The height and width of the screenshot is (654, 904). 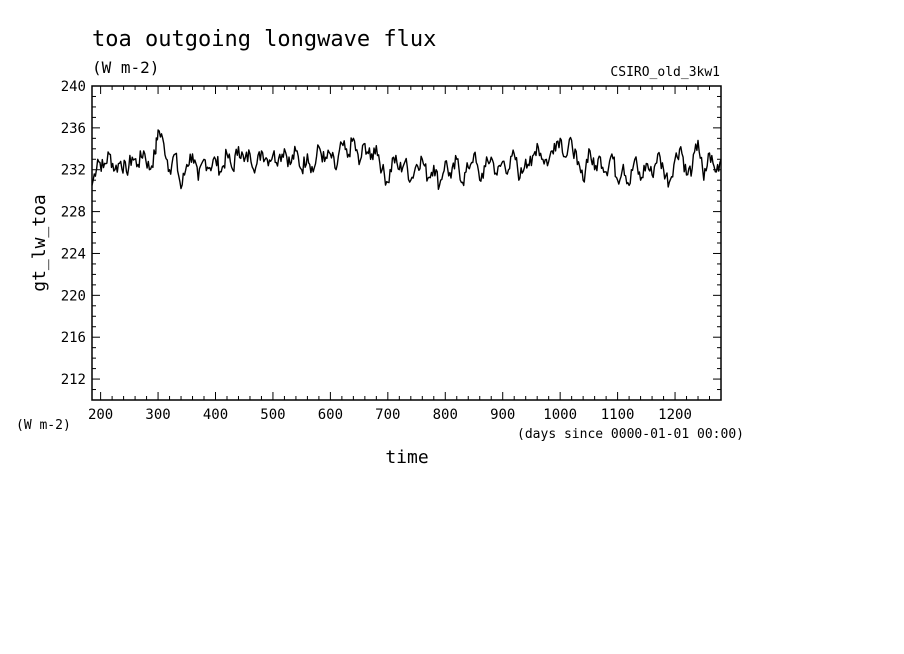 I want to click on x-axis-label: time, so click(x=406, y=457).